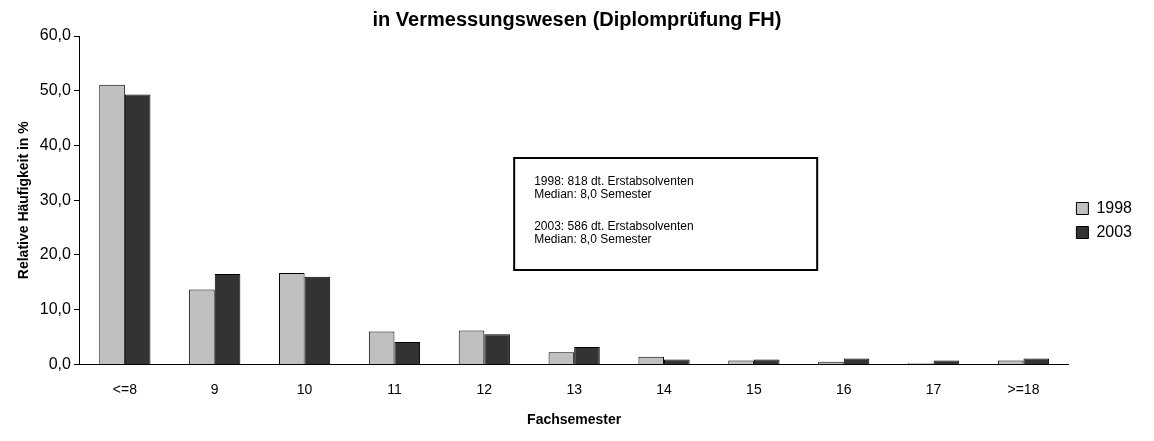  I want to click on x-tick-label: 16, so click(843, 388).